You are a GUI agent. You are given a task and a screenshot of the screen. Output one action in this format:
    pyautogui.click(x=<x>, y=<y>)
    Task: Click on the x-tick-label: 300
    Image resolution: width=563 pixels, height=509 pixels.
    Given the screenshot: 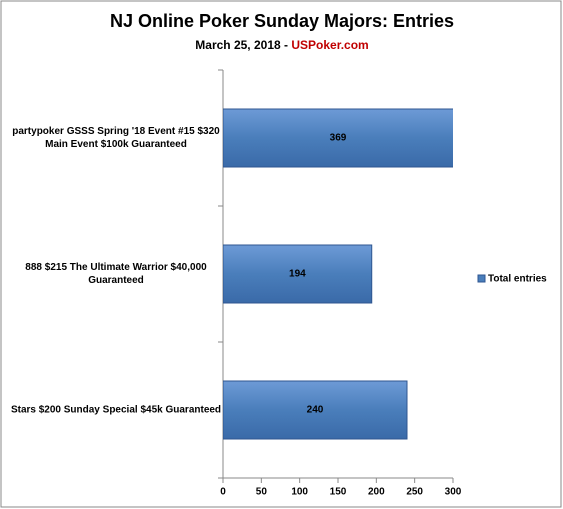 What is the action you would take?
    pyautogui.click(x=453, y=492)
    